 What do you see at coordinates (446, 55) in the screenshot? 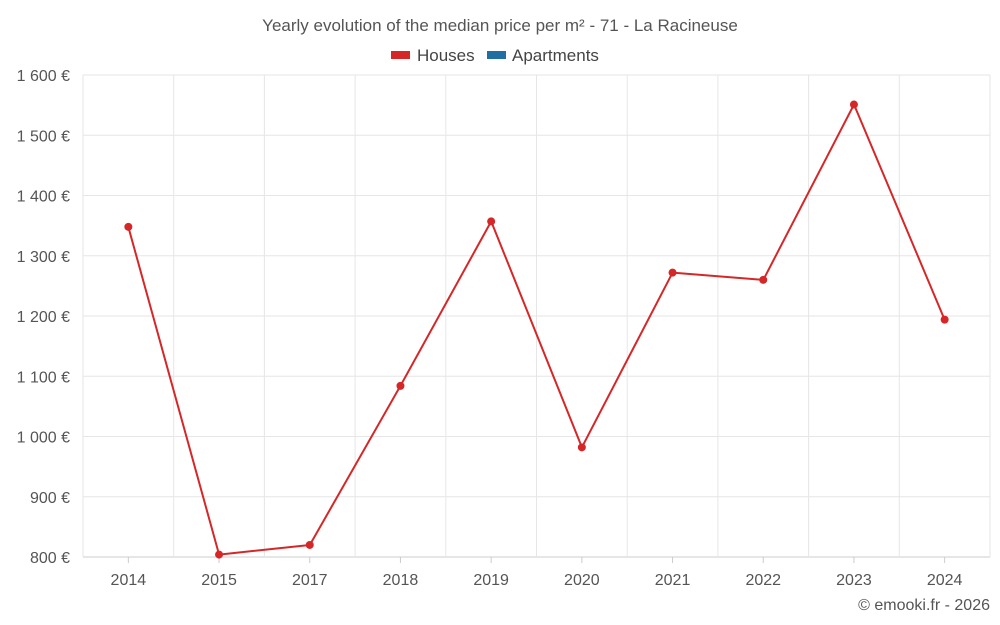
I see `legend-label-houses: Houses` at bounding box center [446, 55].